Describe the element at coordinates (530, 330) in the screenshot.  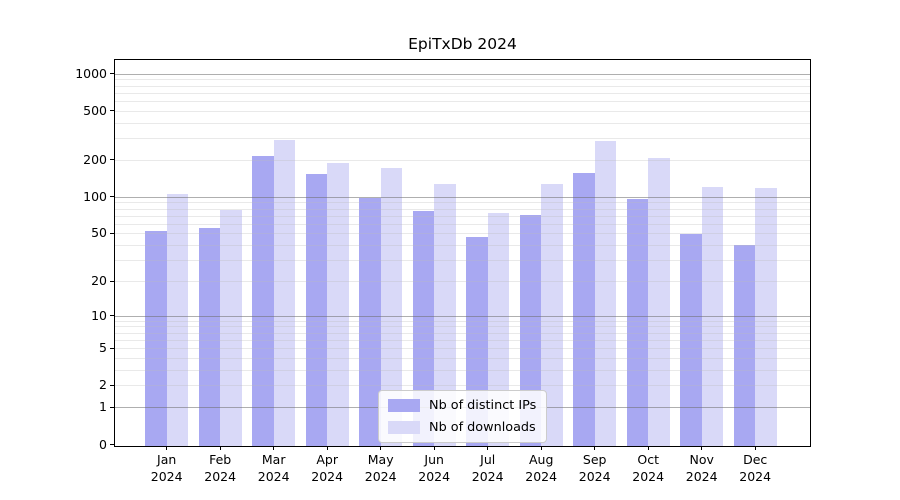
I see `bar-distinct-ips-aug` at that location.